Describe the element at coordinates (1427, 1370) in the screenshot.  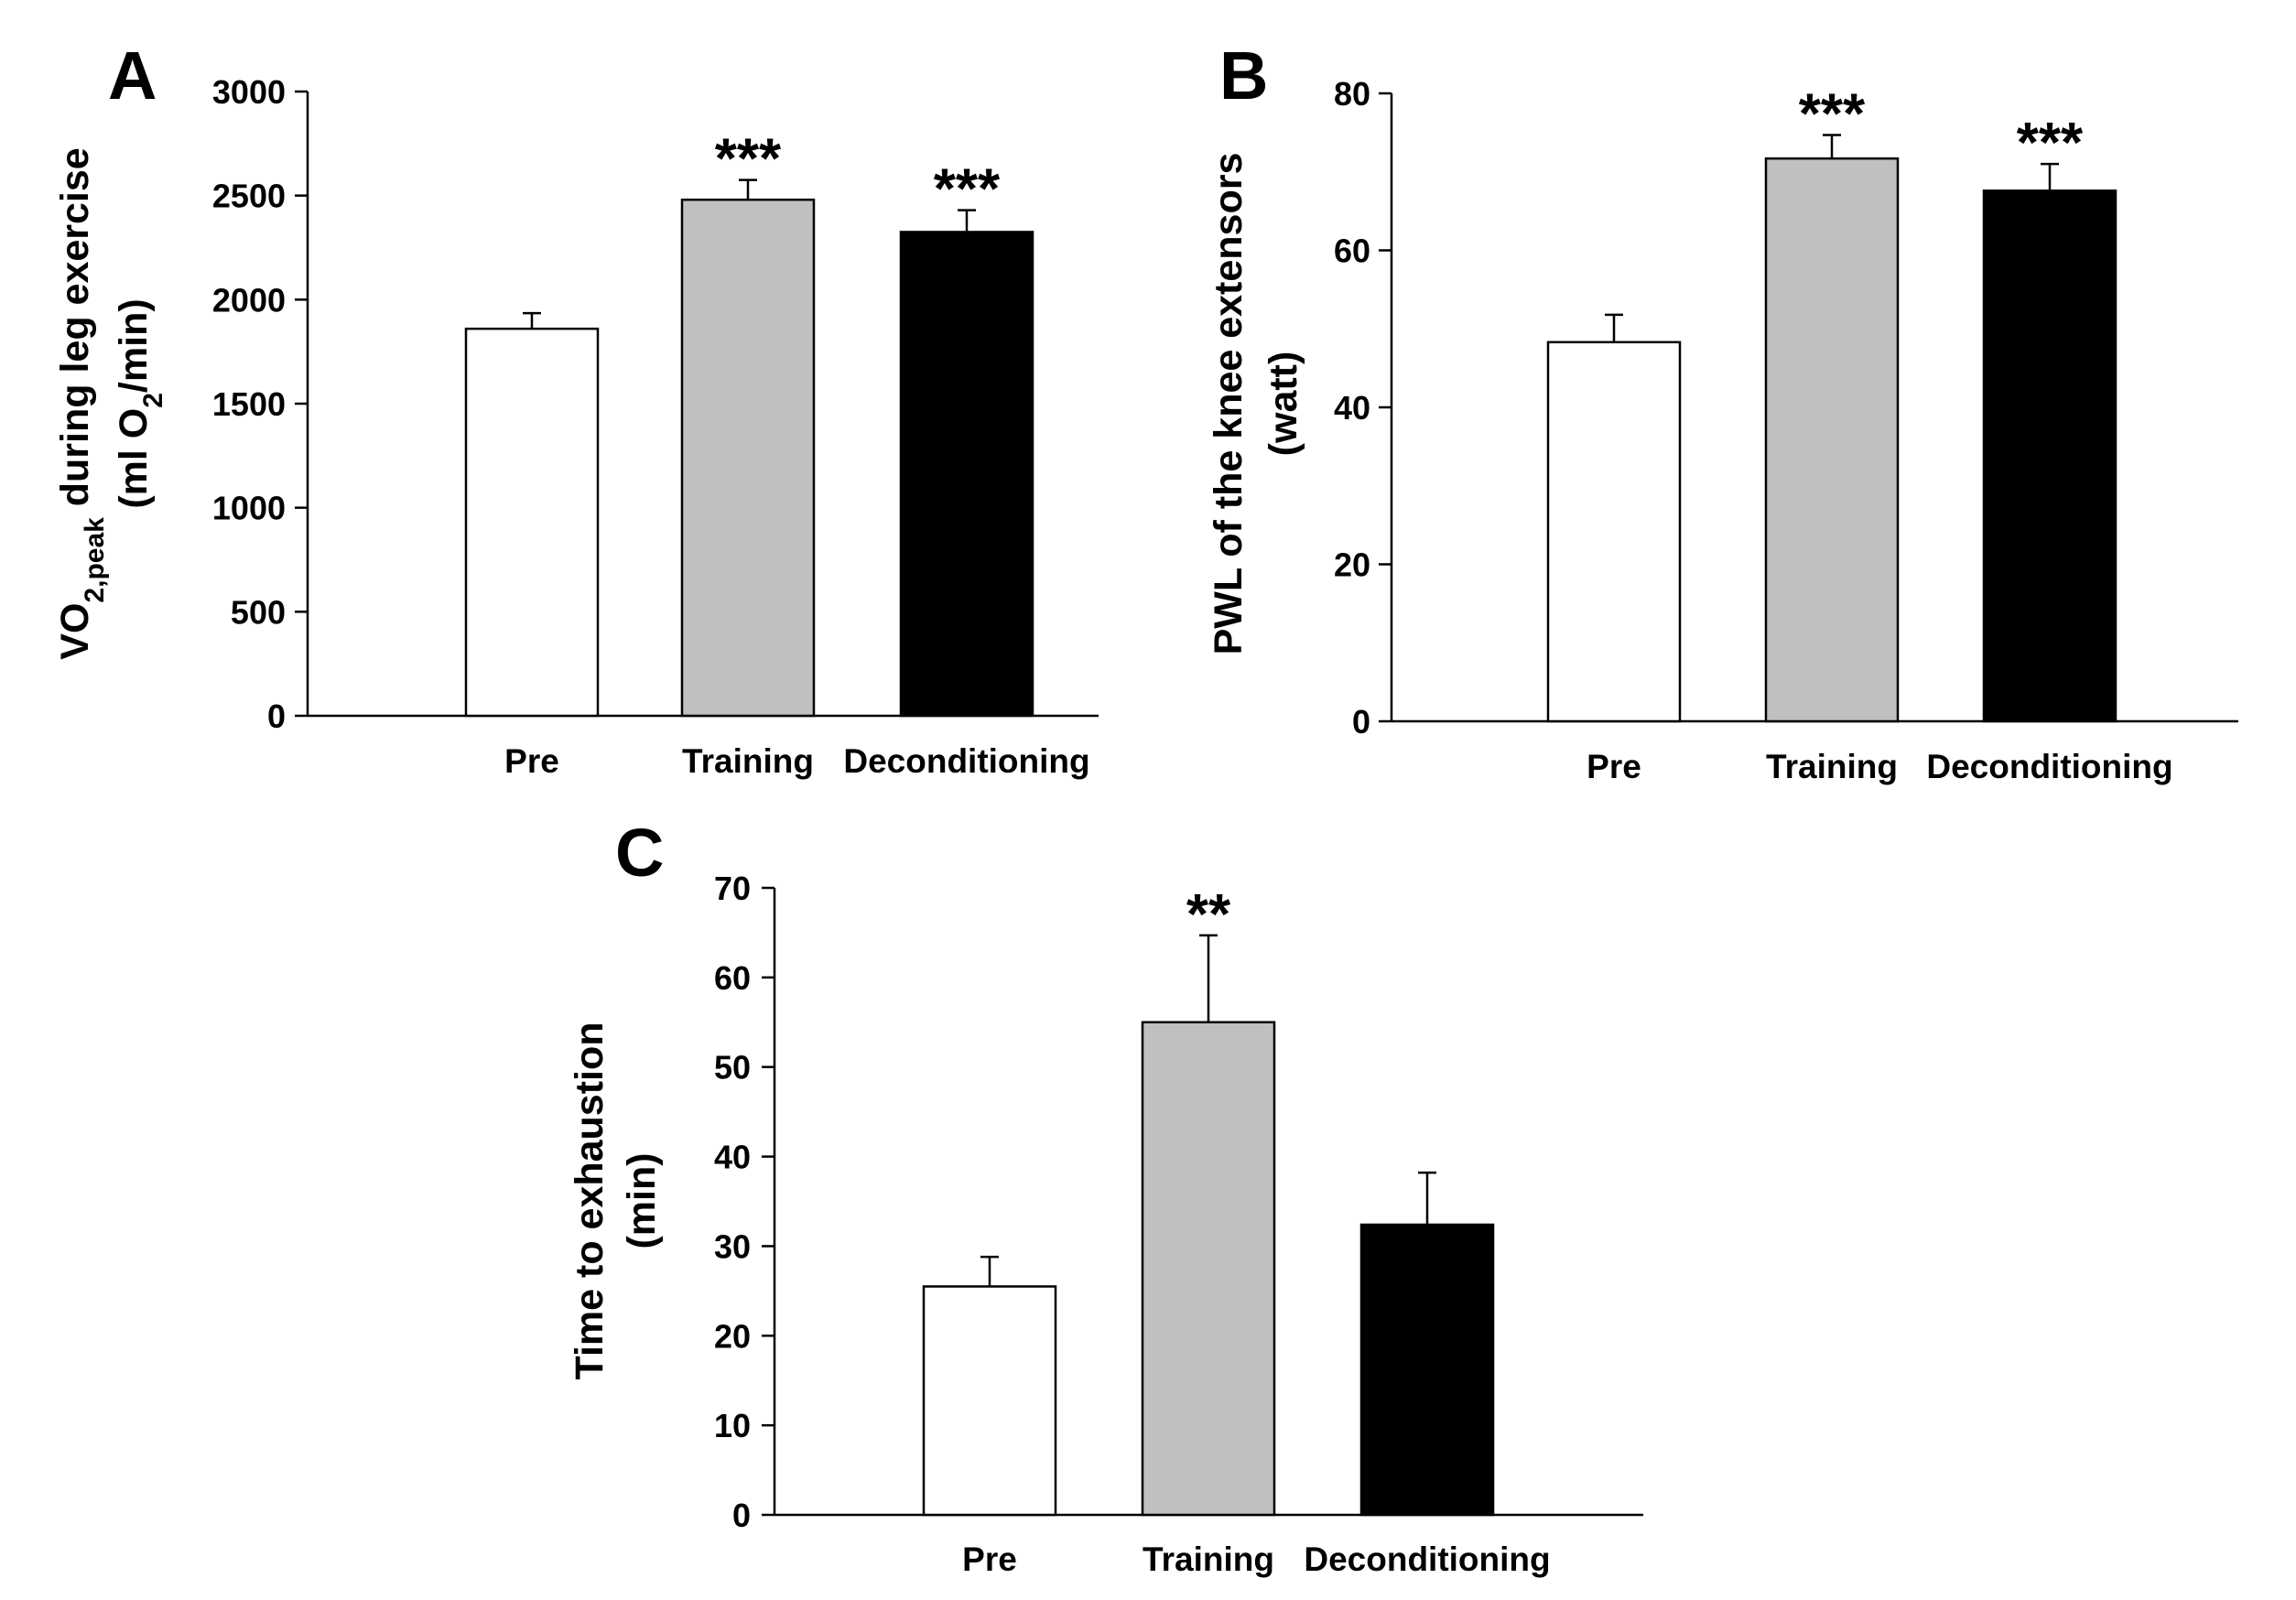
I see `panel-c-bar-deconditioning` at that location.